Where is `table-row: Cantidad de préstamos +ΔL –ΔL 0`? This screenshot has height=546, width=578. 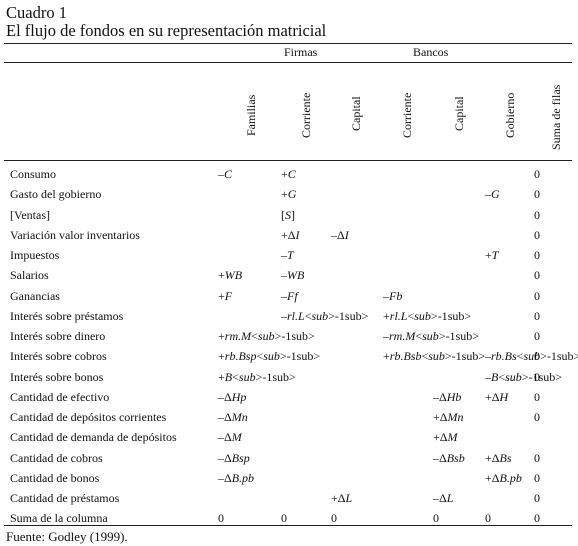 table-row: Cantidad de préstamos +ΔL –ΔL 0 is located at coordinates (289, 501).